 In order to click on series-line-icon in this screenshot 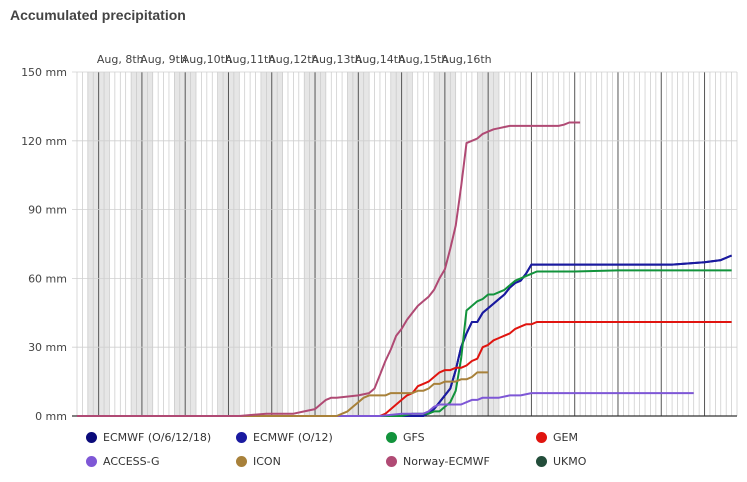, I will do `click(283, 394)`.